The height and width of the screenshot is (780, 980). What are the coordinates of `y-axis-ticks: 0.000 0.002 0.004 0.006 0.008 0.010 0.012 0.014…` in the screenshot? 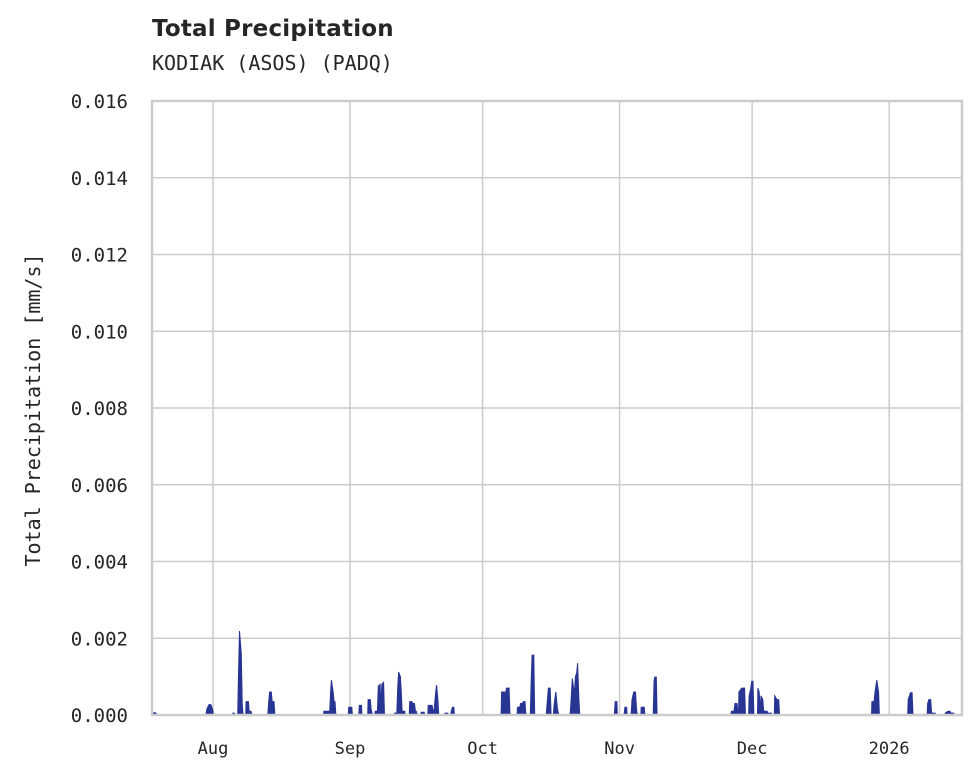 It's located at (99, 409).